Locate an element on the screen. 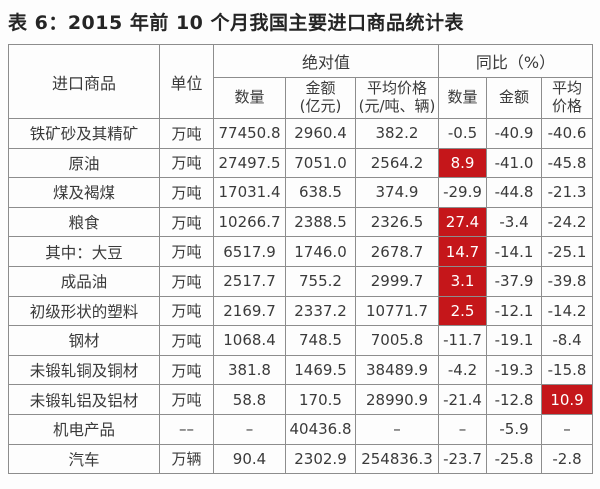 The height and width of the screenshot is (489, 600). cell-commodity: 铁矿砂及其精矿 is located at coordinates (84, 133).